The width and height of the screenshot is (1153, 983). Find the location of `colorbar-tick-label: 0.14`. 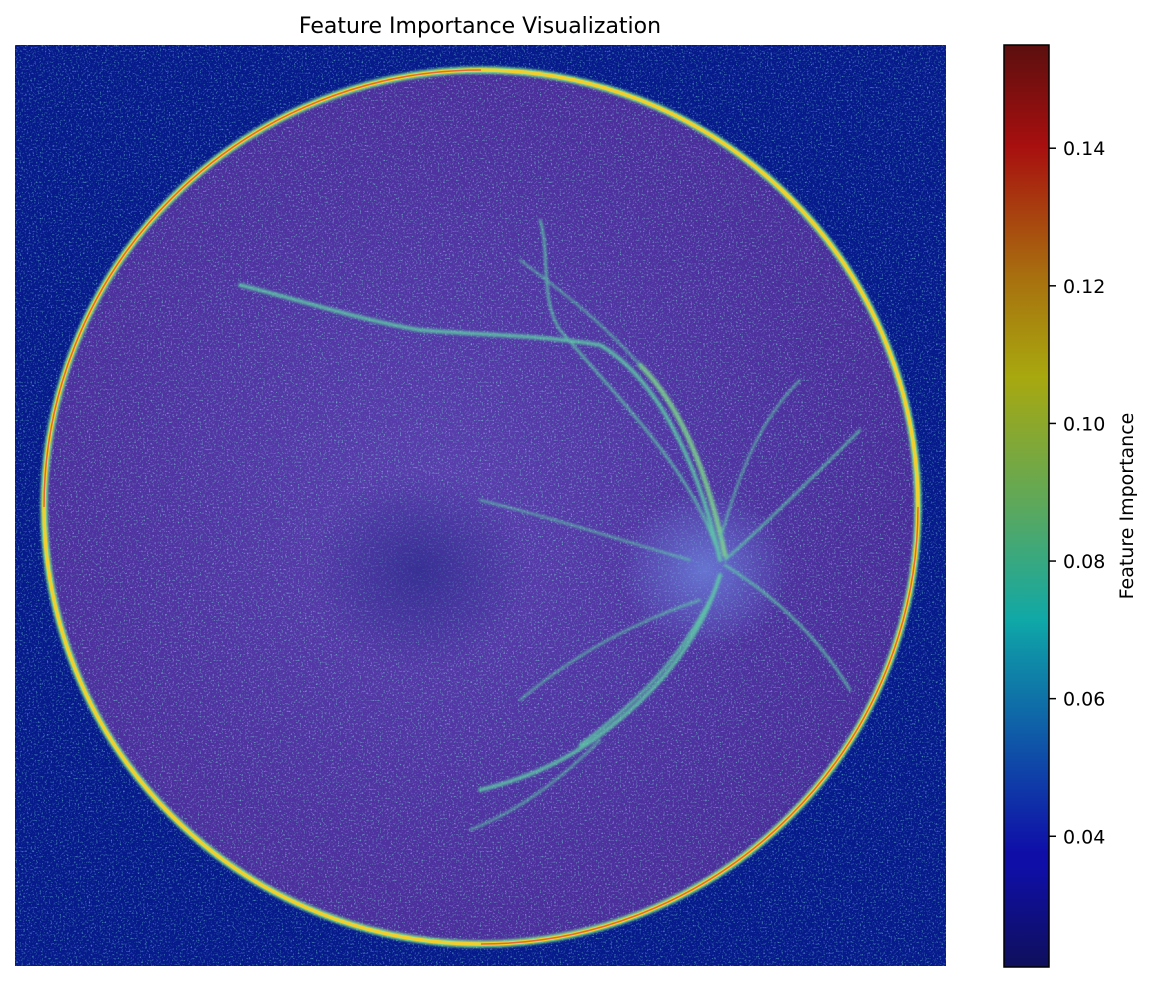

colorbar-tick-label: 0.14 is located at coordinates (1084, 149).